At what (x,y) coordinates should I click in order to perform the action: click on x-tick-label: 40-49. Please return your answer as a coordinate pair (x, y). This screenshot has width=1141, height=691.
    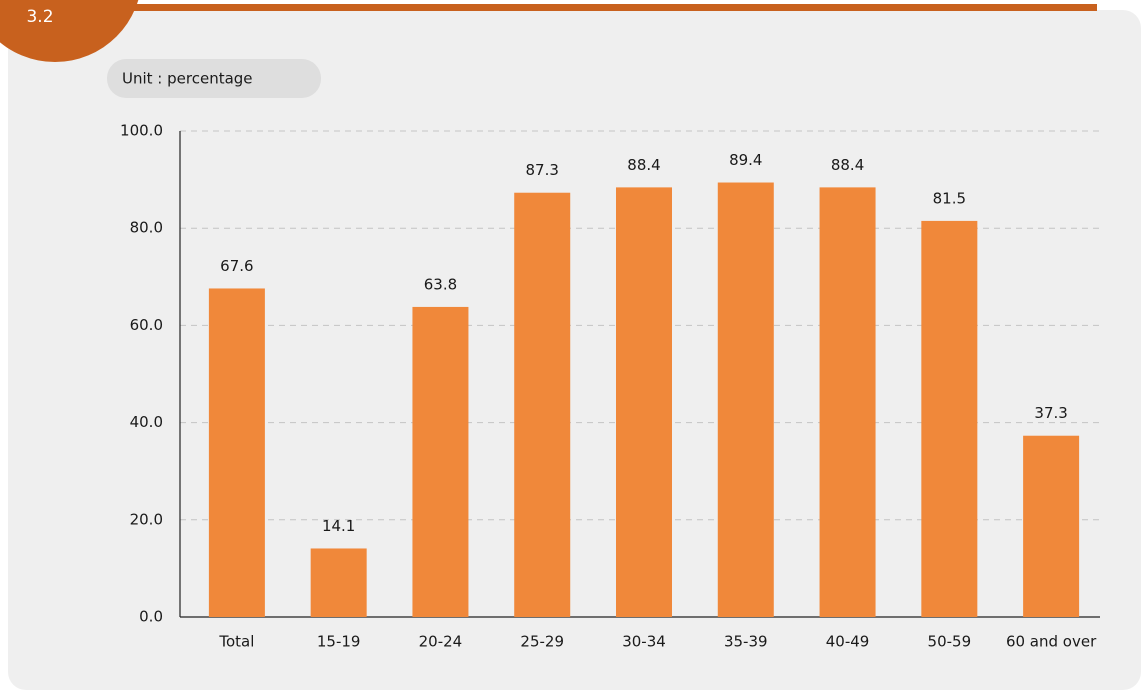
    Looking at the image, I should click on (848, 642).